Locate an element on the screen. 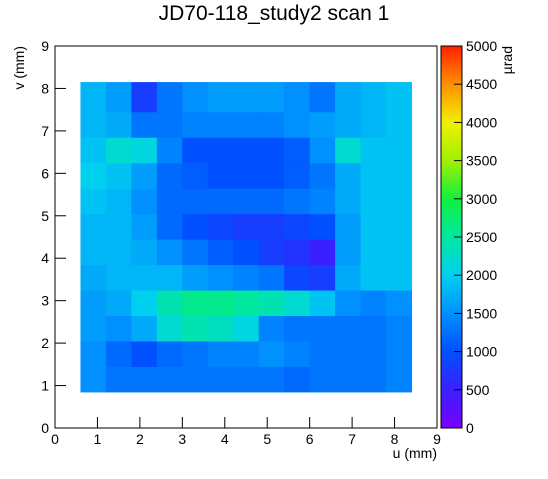 The image size is (548, 479). y-tick-label: 4 is located at coordinates (45, 258).